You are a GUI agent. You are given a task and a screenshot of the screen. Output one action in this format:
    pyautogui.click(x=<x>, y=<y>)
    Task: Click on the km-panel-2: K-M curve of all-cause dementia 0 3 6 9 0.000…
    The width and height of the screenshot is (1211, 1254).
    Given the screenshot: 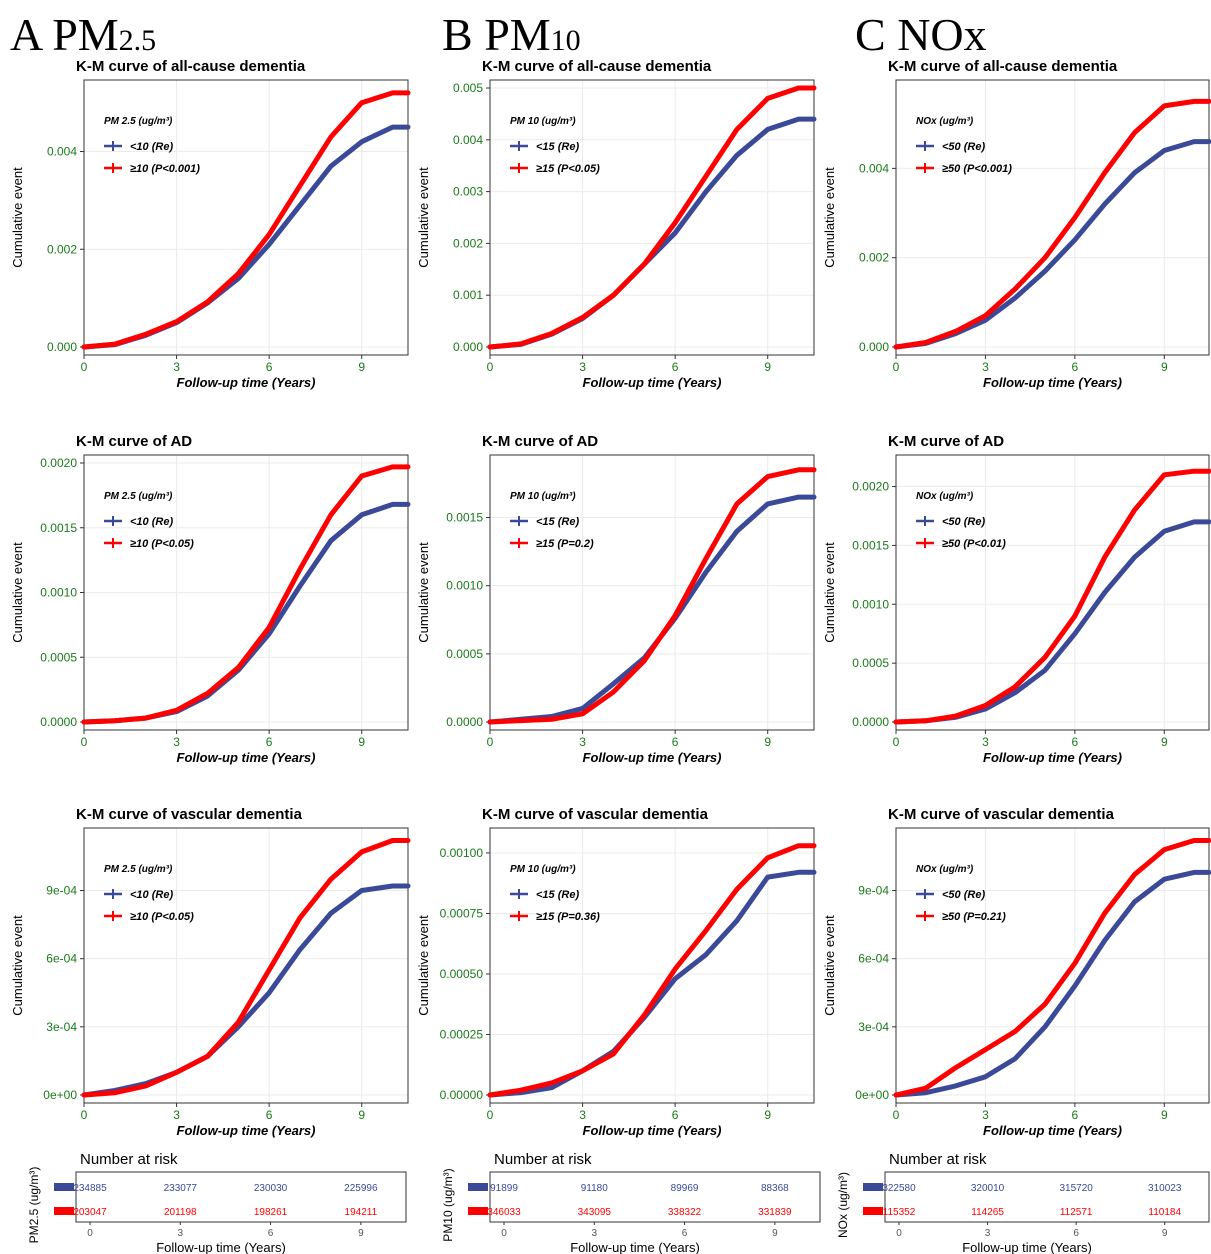 What is the action you would take?
    pyautogui.click(x=616, y=224)
    